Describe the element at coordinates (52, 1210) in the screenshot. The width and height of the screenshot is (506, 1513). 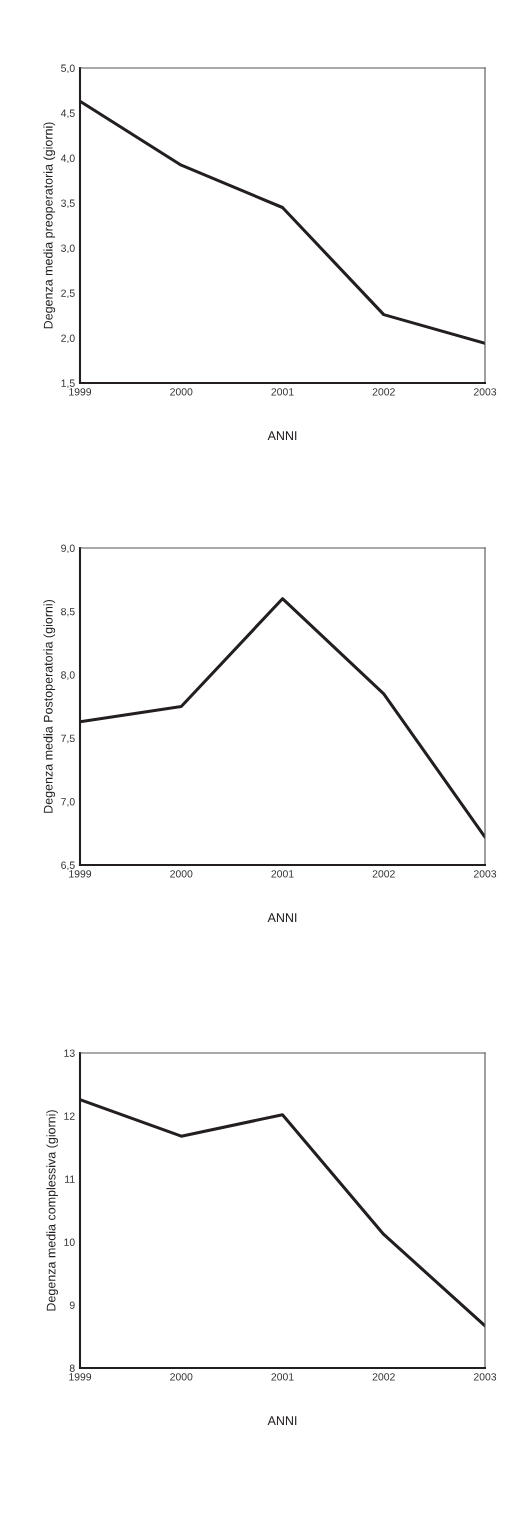
I see `y-axis-title: Degenza media complessiva (giorni)` at that location.